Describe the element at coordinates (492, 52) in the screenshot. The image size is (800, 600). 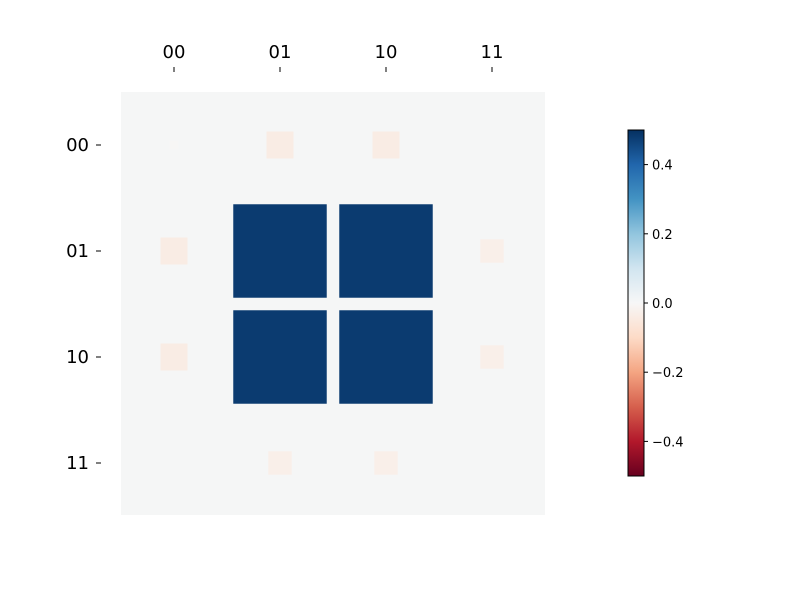
I see `x-tick-label: 11` at that location.